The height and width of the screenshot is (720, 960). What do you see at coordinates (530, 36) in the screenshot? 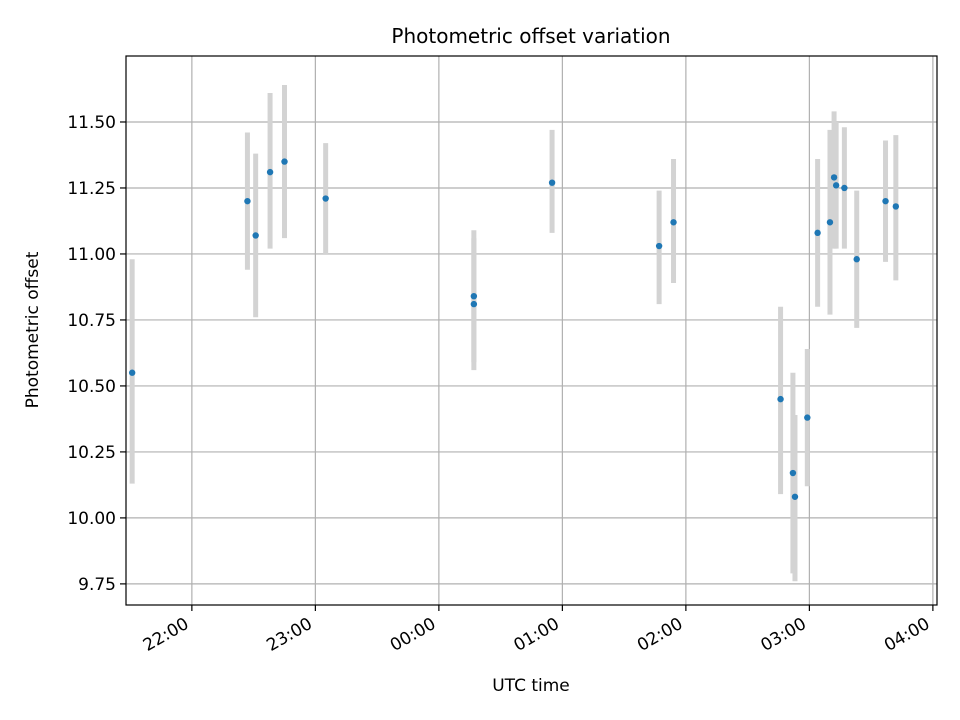
I see `chart-title: Photometric offset variation` at bounding box center [530, 36].